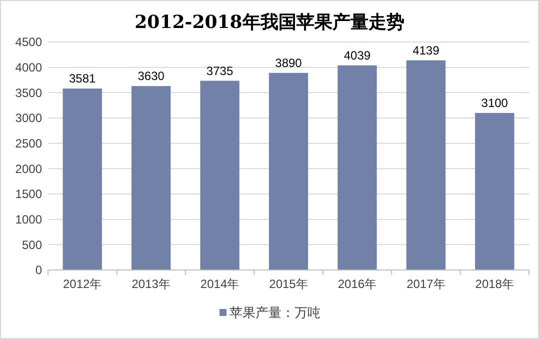  What do you see at coordinates (32, 245) in the screenshot?
I see `y-tick-label: 500` at bounding box center [32, 245].